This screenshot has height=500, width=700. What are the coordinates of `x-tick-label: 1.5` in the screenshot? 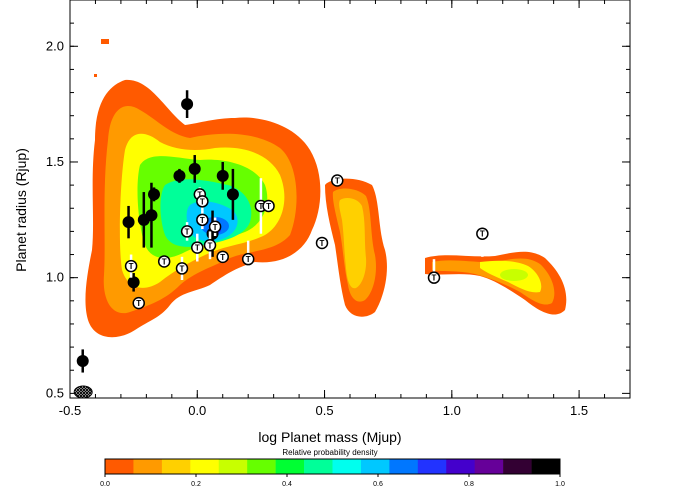 It's located at (579, 410).